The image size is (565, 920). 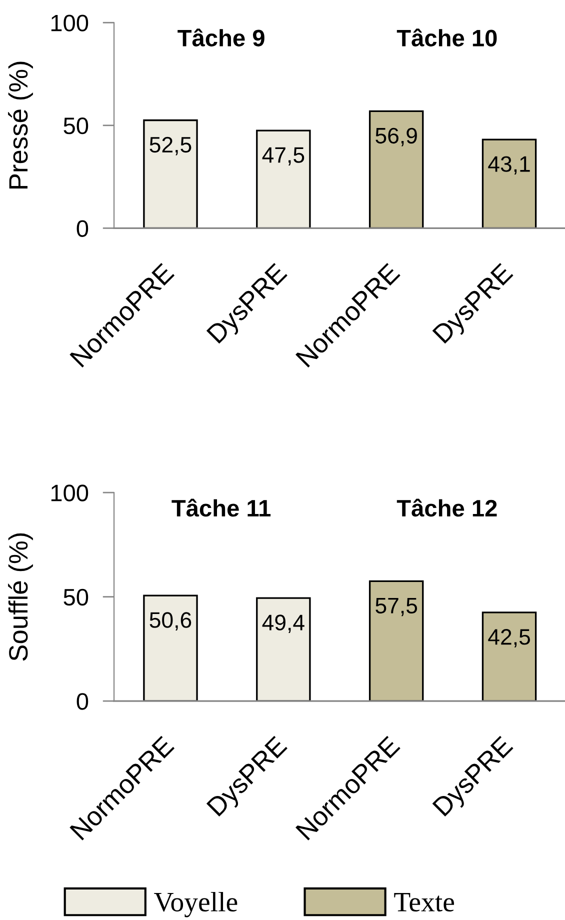 I want to click on data-label: 42,5, so click(x=509, y=638).